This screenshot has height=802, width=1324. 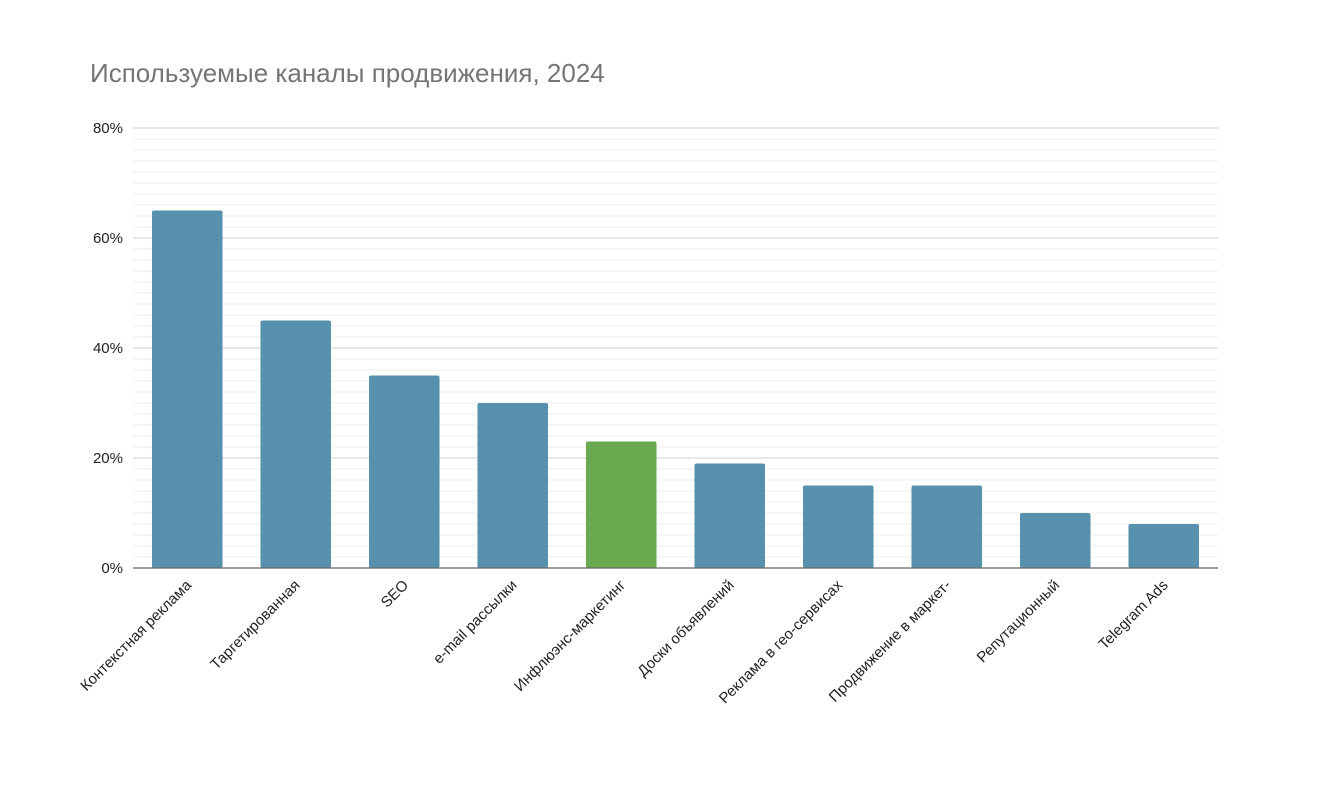 I want to click on x-tick-label: Реклама в гео-сервисах, so click(x=781, y=641).